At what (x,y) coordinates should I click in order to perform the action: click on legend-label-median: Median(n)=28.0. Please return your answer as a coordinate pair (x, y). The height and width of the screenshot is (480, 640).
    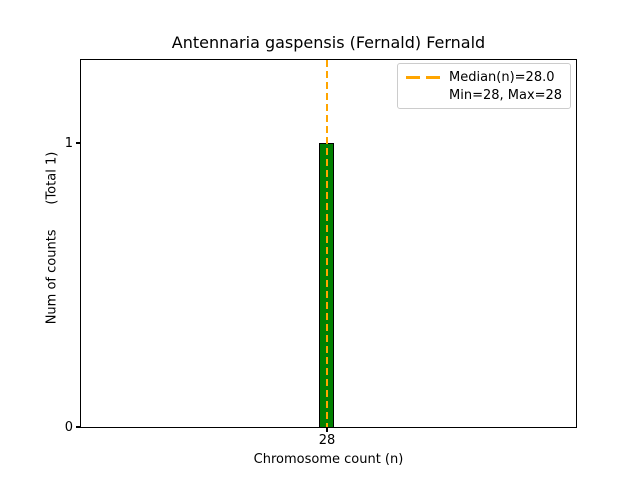
    Looking at the image, I should click on (502, 77).